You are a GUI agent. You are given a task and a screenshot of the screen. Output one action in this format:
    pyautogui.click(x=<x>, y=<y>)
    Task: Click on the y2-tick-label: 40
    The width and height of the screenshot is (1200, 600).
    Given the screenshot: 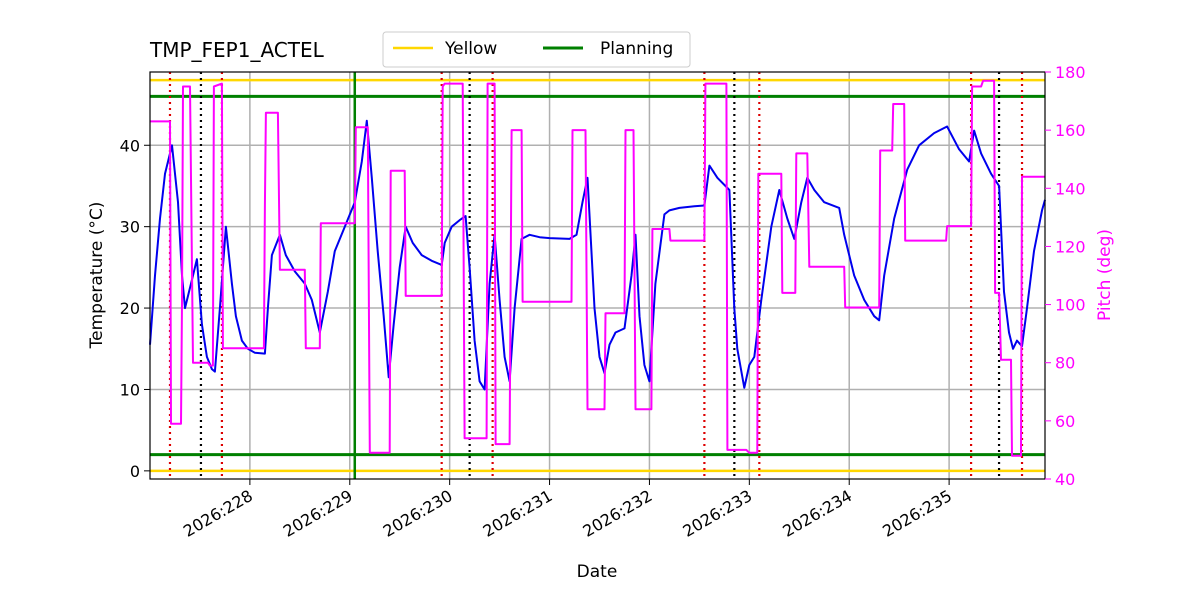 What is the action you would take?
    pyautogui.click(x=1065, y=479)
    